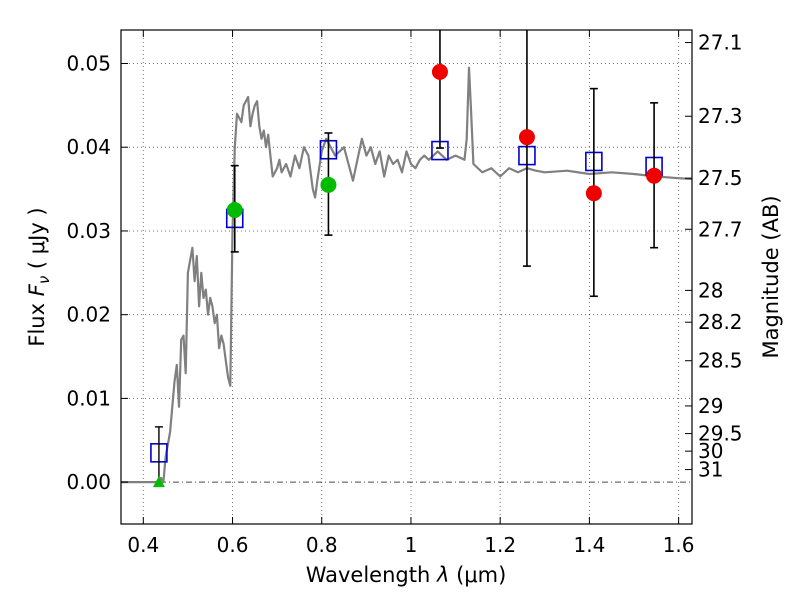 This screenshot has height=600, width=800. Describe the element at coordinates (720, 116) in the screenshot. I see `y2-tick-label: 27.3` at that location.